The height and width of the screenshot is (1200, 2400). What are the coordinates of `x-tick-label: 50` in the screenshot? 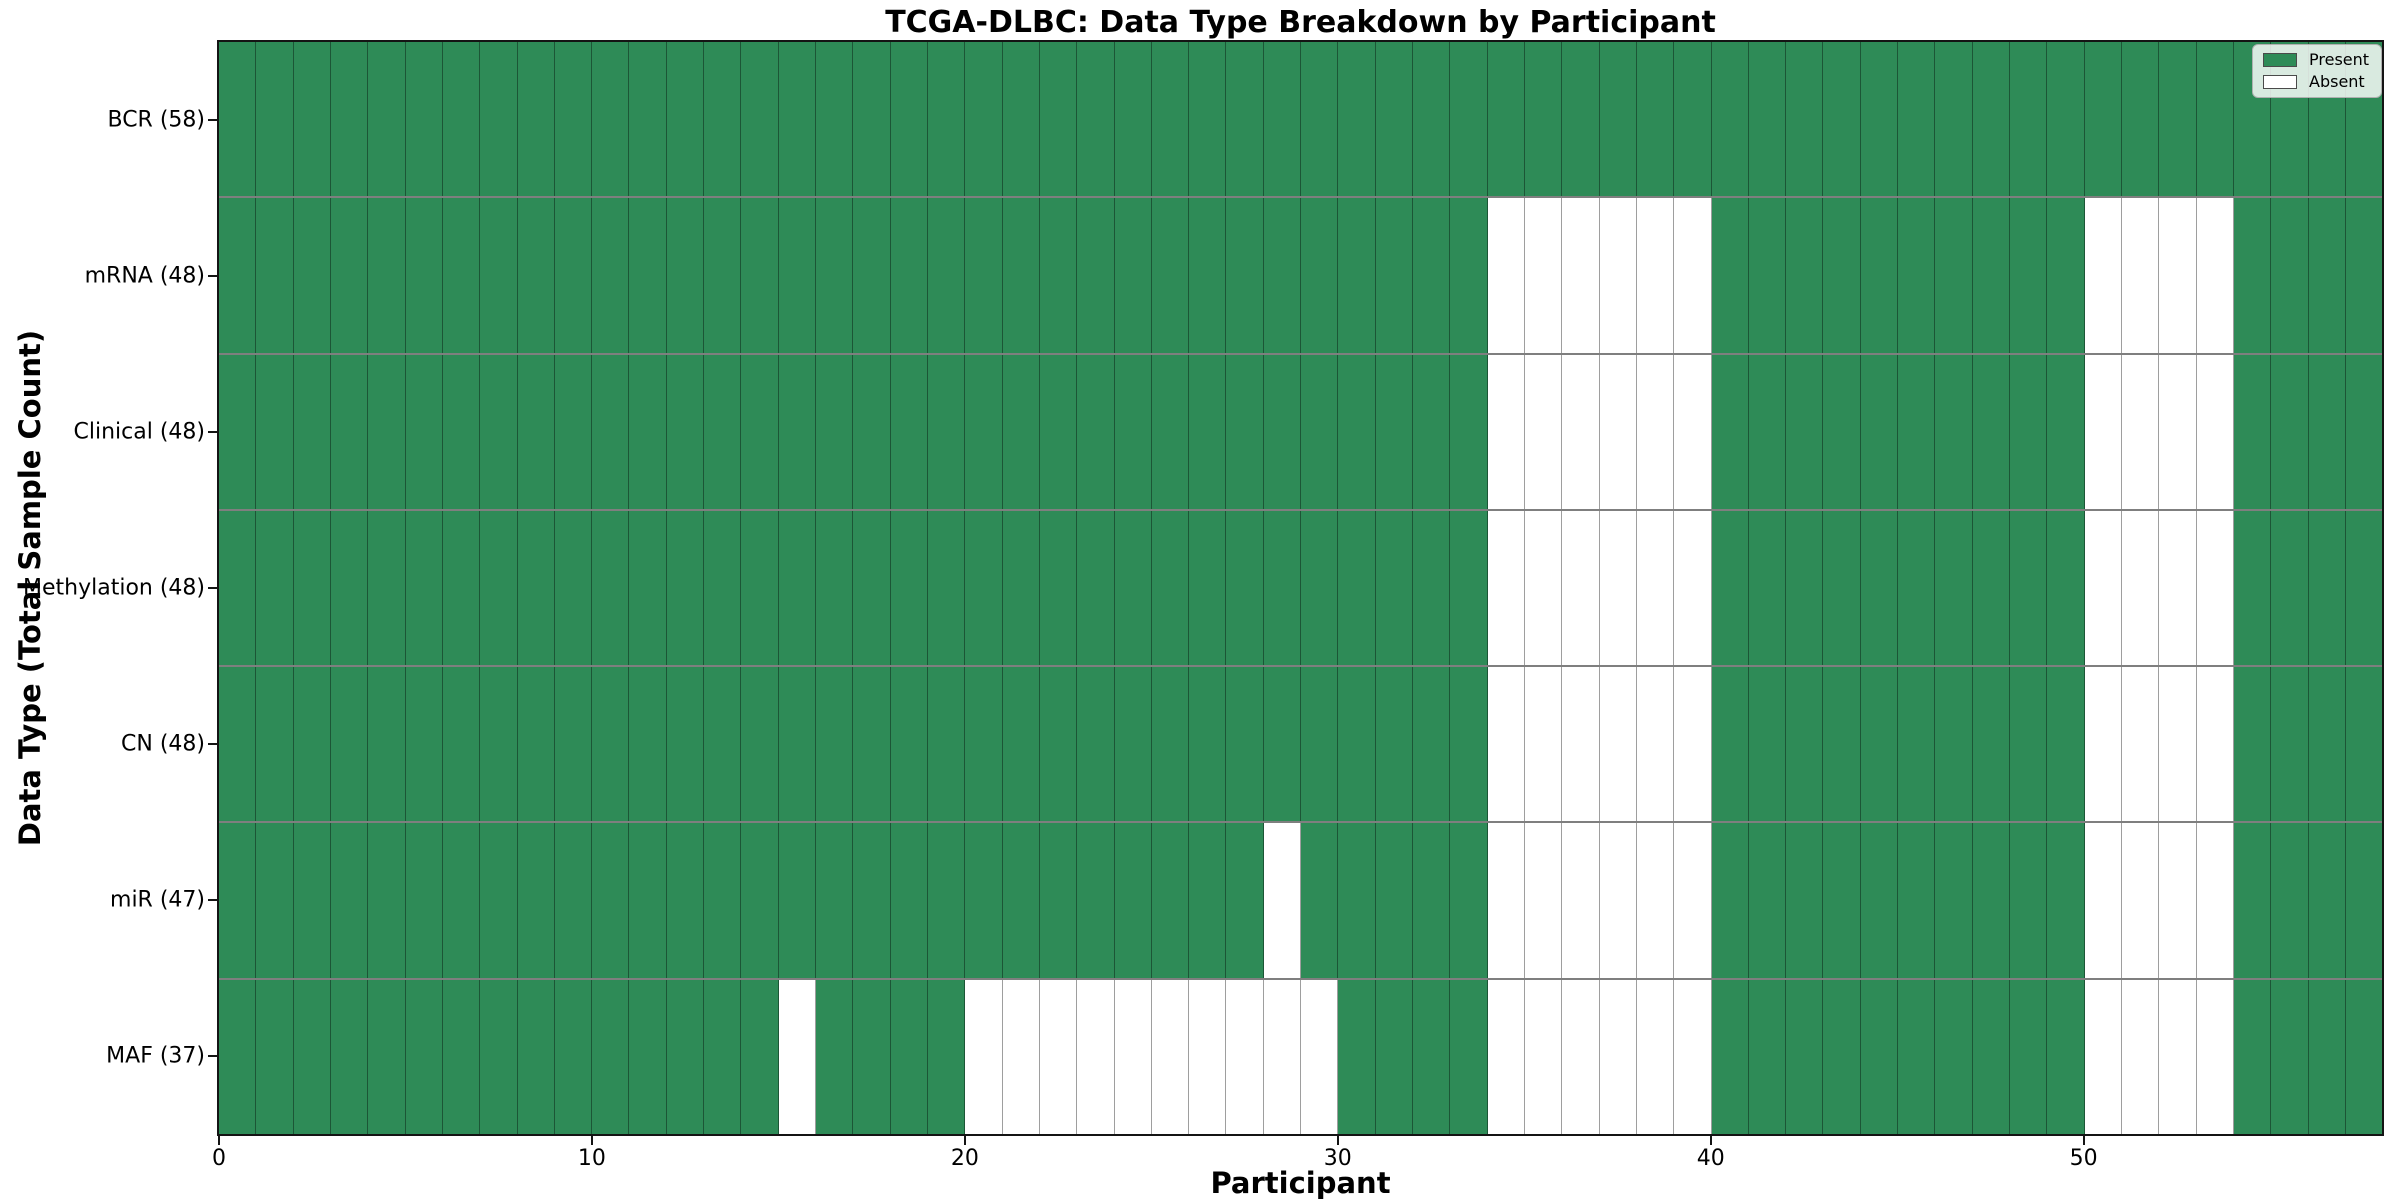 It's located at (2083, 1158).